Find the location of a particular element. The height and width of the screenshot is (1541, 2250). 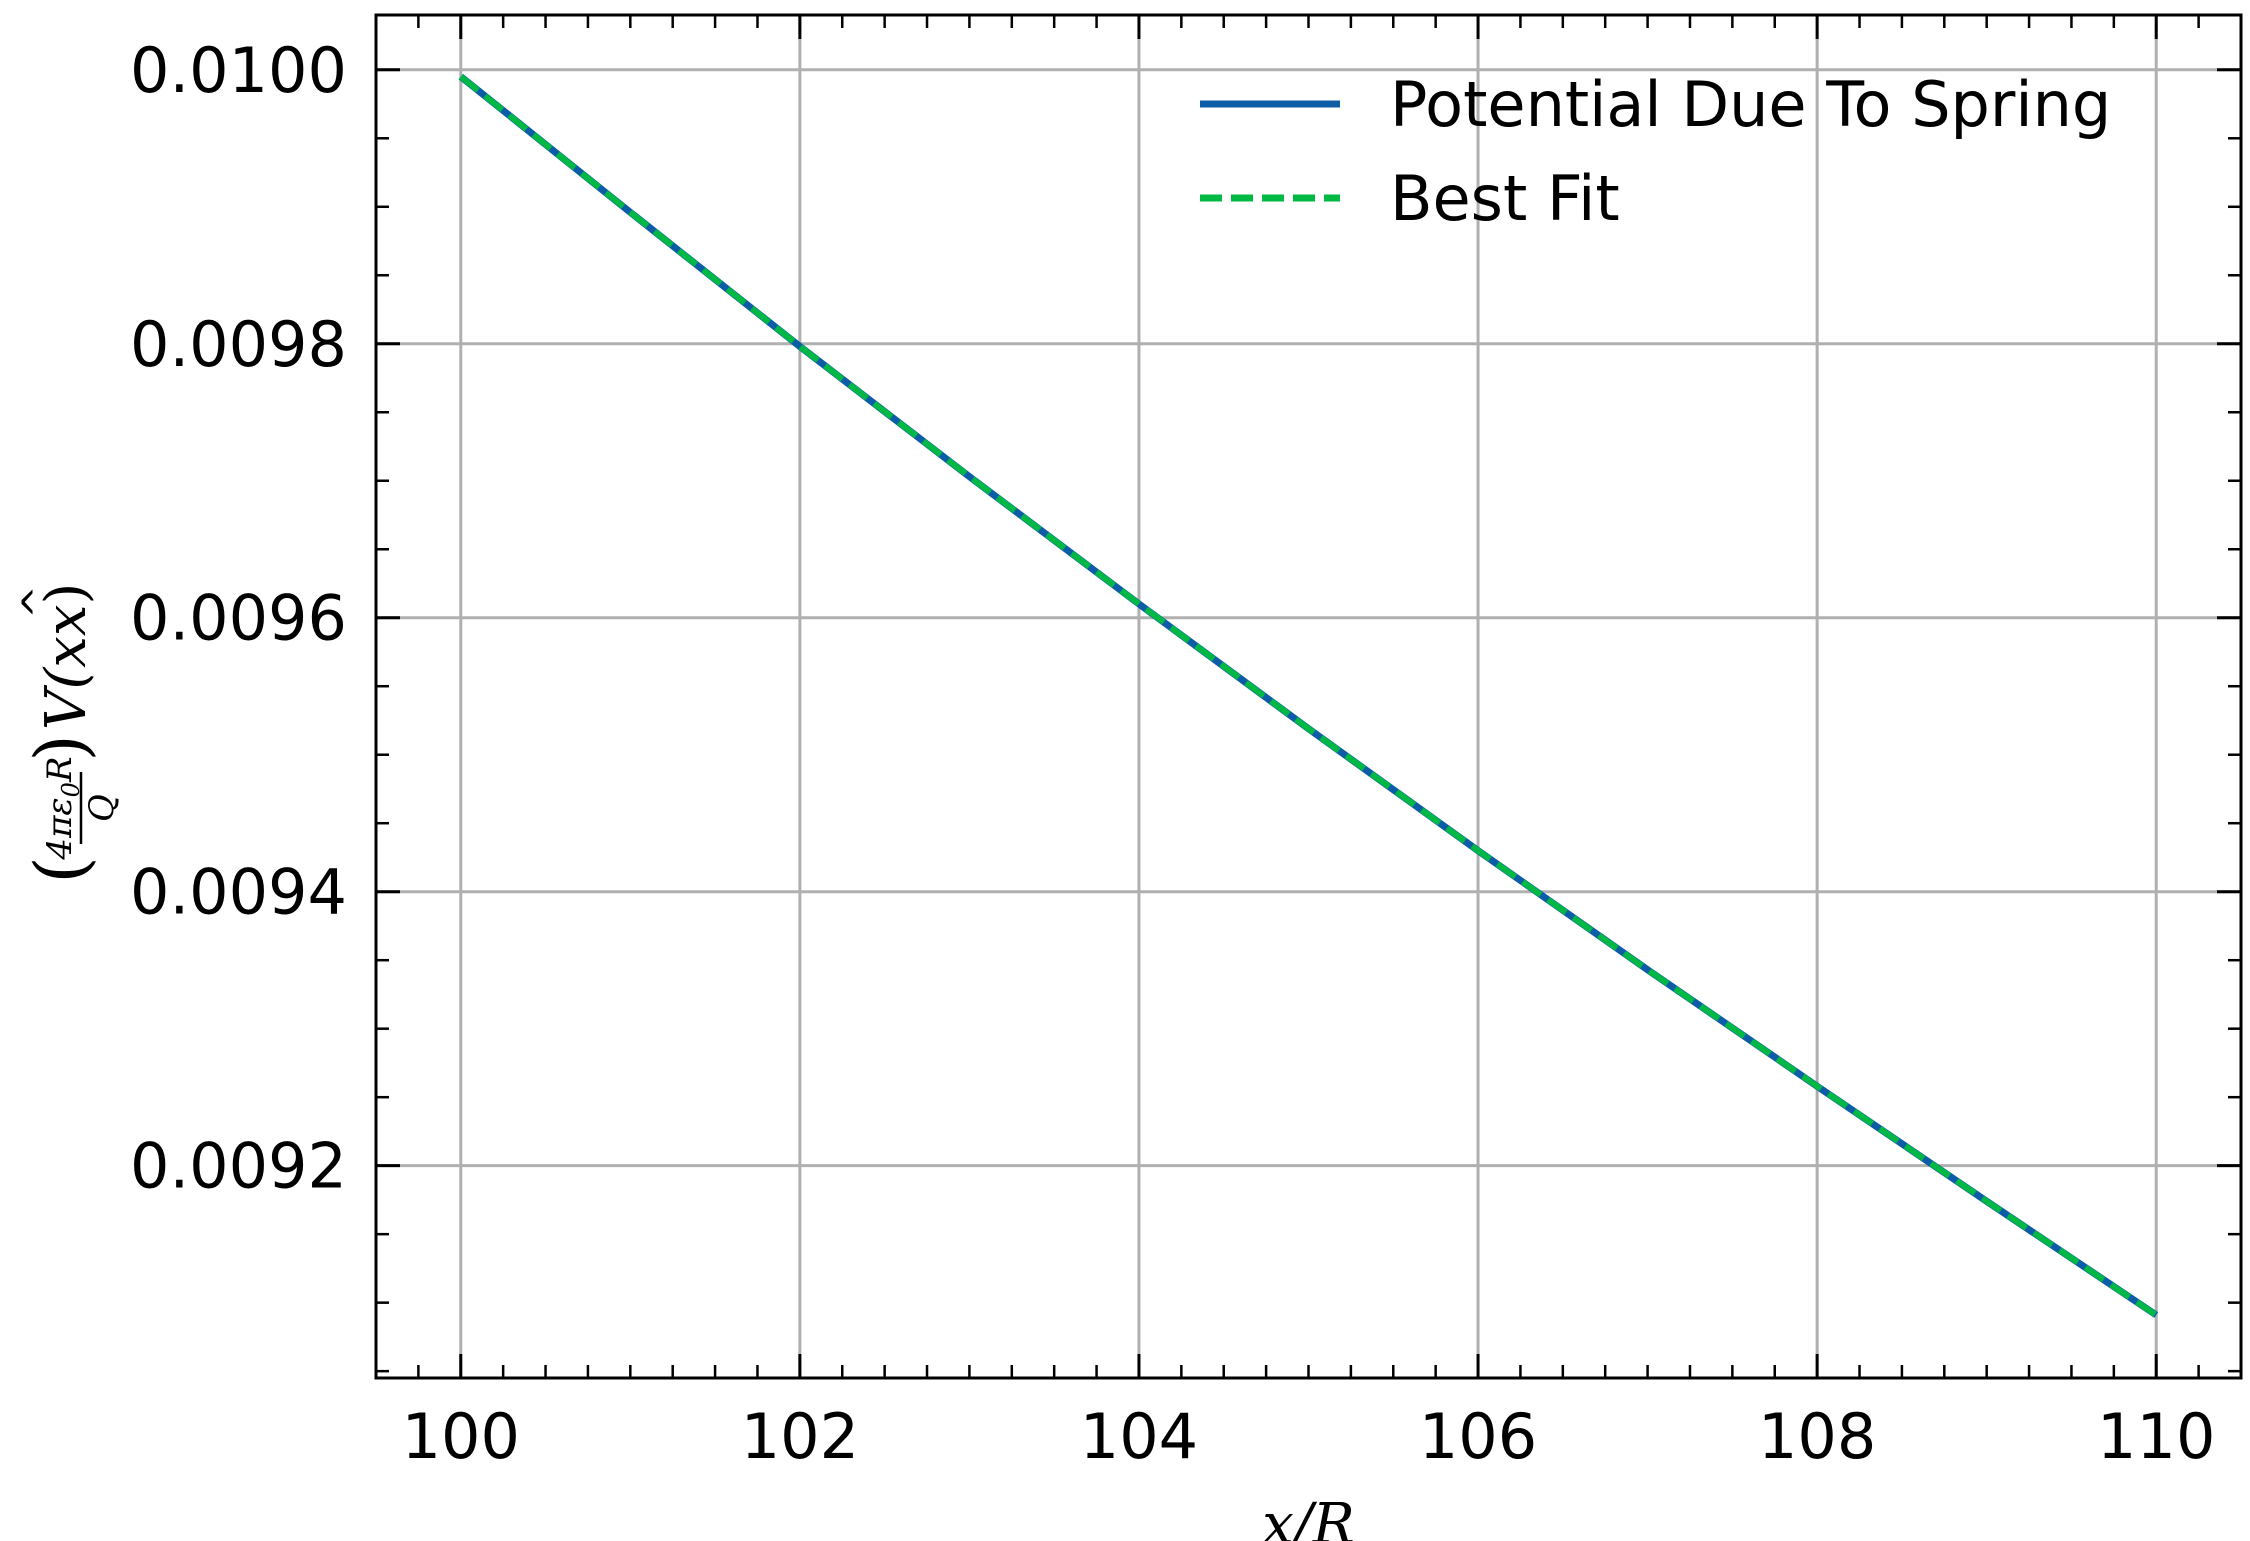

y-label-open-paren: ( is located at coordinates (61, 869).